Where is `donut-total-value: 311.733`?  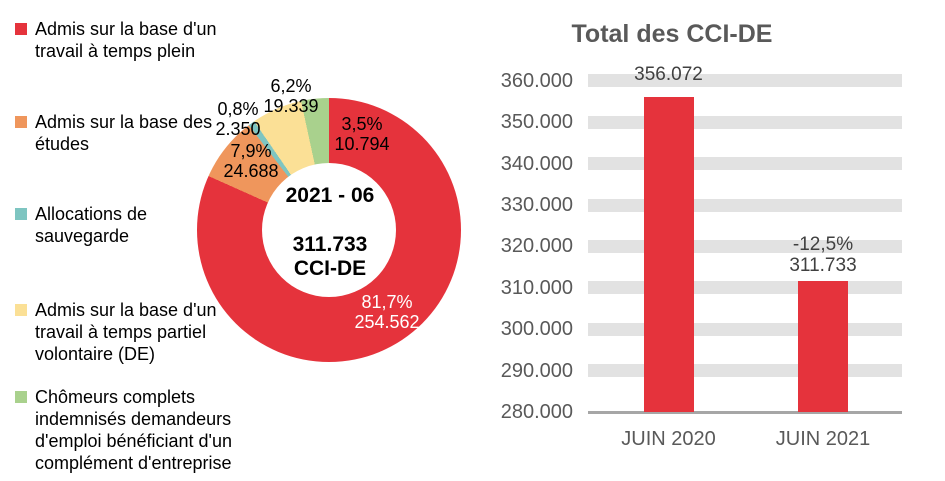
donut-total-value: 311.733 is located at coordinates (330, 244).